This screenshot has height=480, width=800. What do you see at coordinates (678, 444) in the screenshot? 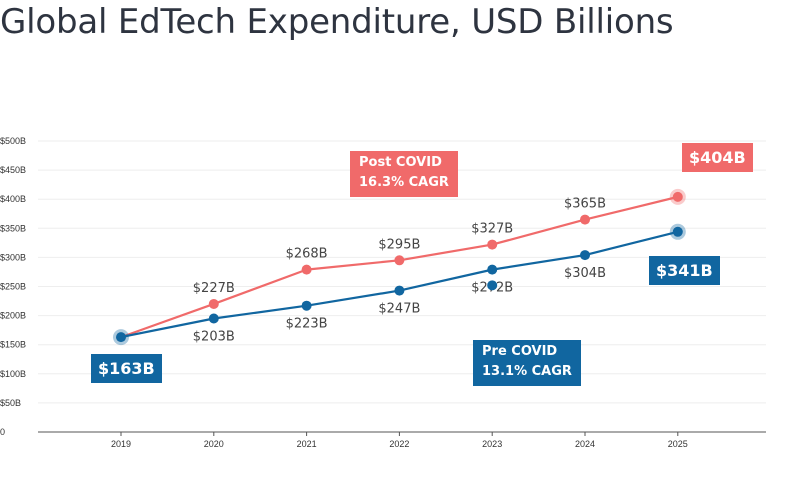
I see `x-tick-label: 2025` at bounding box center [678, 444].